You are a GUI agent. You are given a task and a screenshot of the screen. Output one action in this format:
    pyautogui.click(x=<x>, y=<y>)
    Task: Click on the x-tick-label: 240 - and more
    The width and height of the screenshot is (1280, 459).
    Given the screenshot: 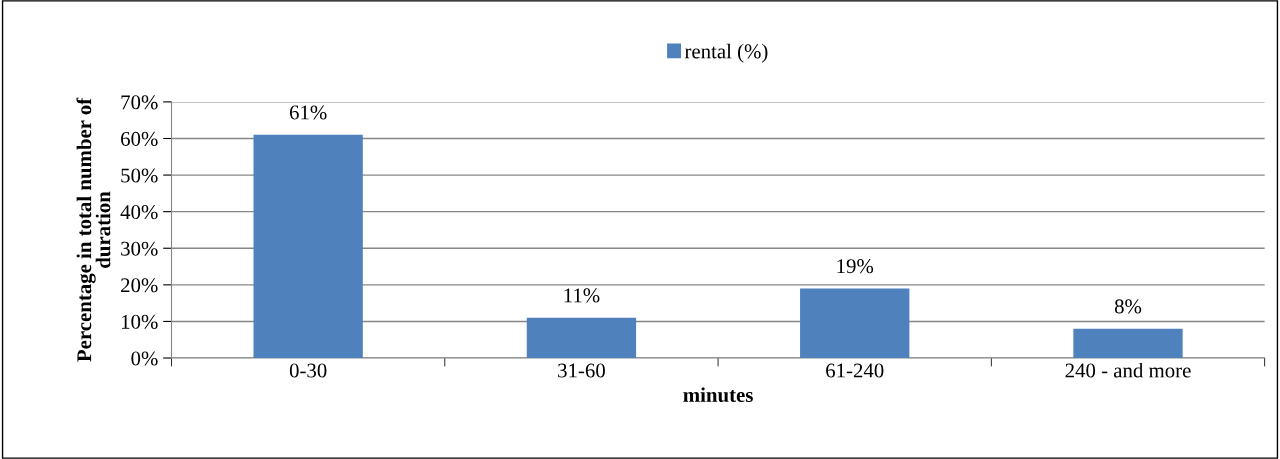 What is the action you would take?
    pyautogui.click(x=1128, y=370)
    